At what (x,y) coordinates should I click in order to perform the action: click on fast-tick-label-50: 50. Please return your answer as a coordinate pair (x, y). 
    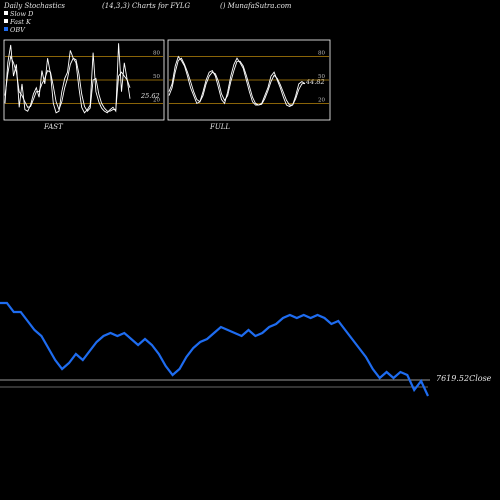
    Looking at the image, I should click on (156, 77).